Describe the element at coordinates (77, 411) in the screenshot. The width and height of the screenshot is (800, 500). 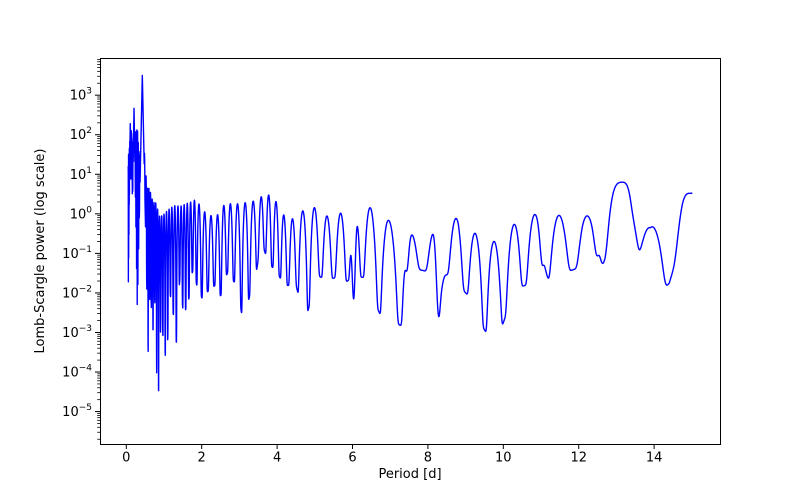
I see `y-tick-label: 10⁻⁵` at that location.